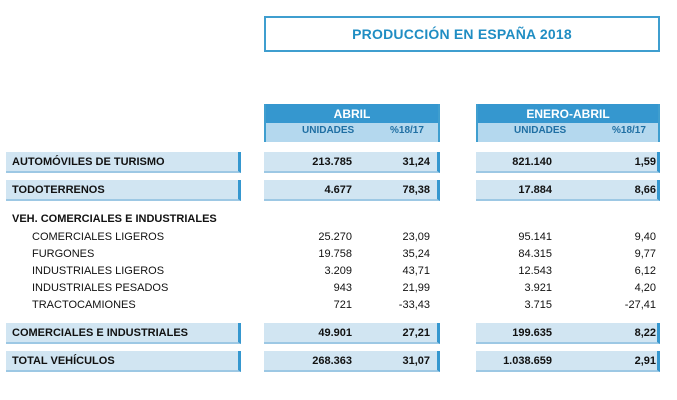 Image resolution: width=677 pixels, height=400 pixels. I want to click on cell-abril-units: 25.270, so click(335, 237).